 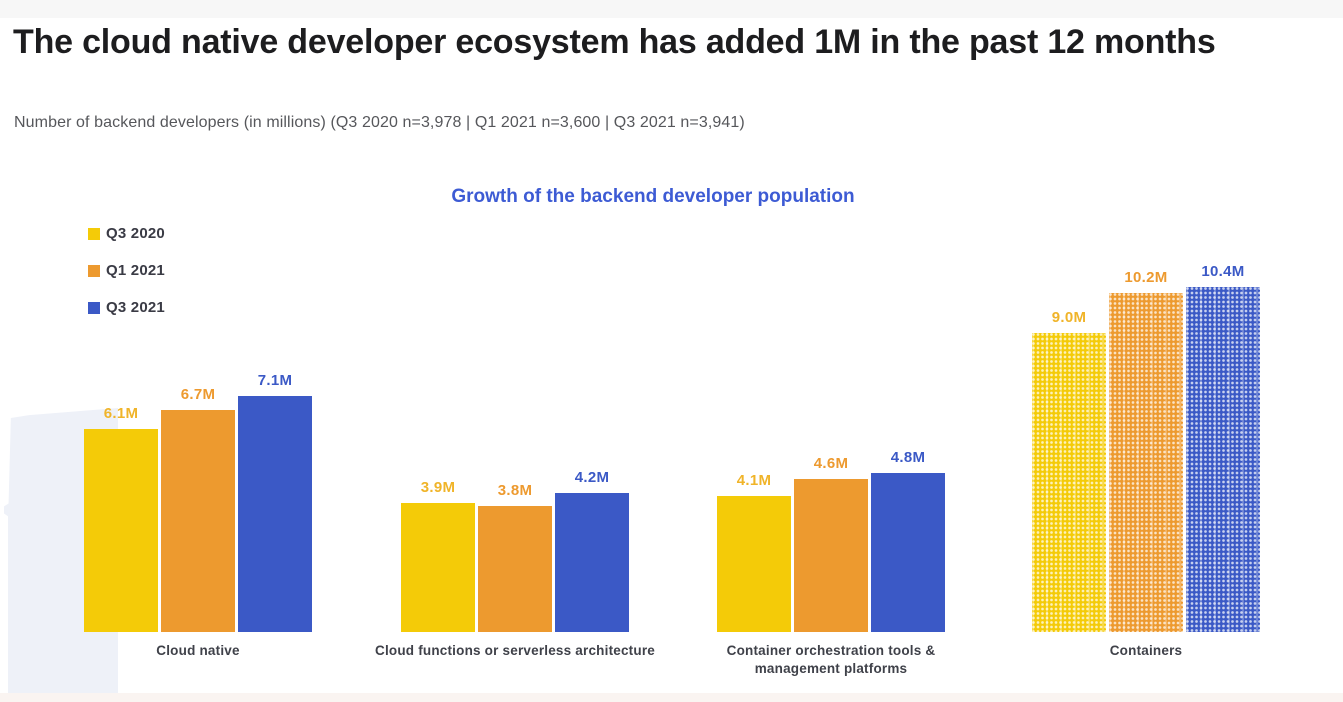 I want to click on category-label: Containers, so click(x=1146, y=650).